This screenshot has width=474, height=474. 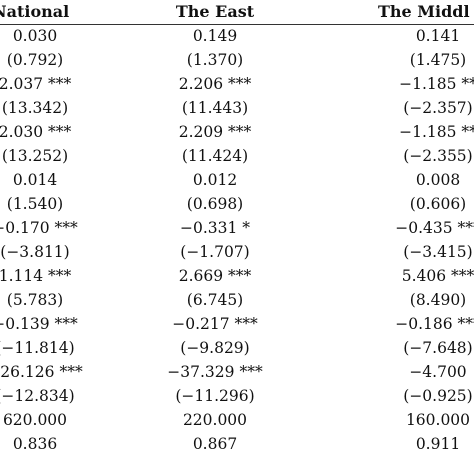 I want to click on cell-middle: (−7.648), so click(x=438, y=348).